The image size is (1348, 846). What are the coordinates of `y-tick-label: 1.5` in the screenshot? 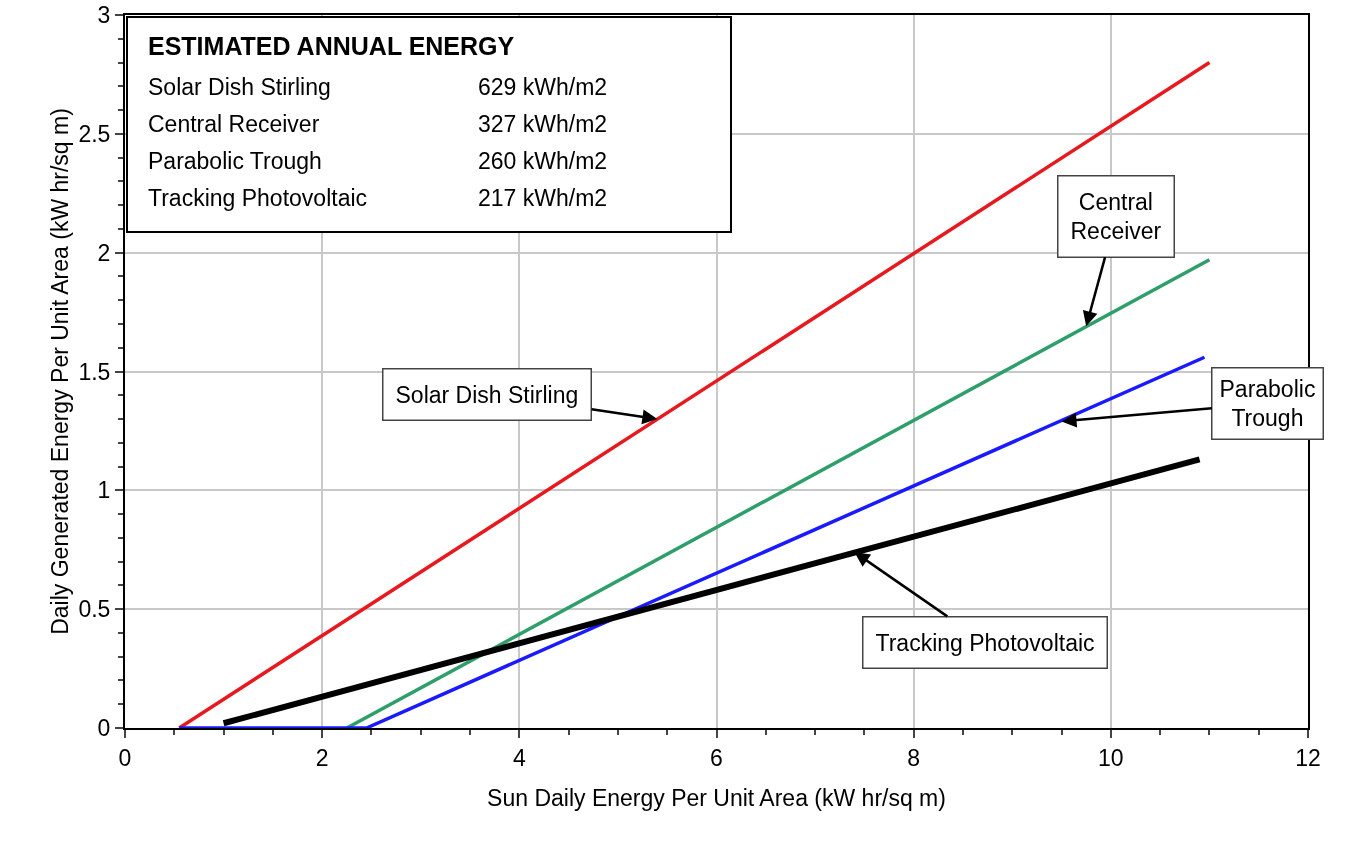 It's located at (94, 371).